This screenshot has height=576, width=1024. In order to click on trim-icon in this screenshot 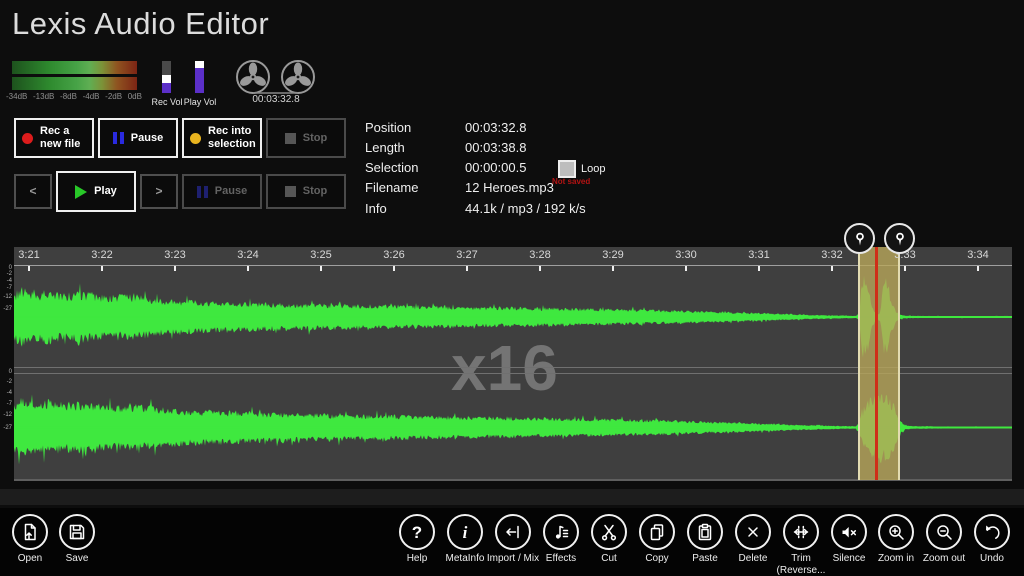, I will do `click(801, 532)`.